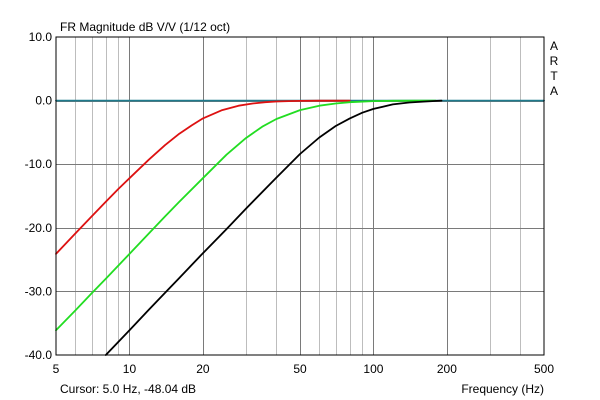  What do you see at coordinates (300, 369) in the screenshot?
I see `x-tick-label: 50` at bounding box center [300, 369].